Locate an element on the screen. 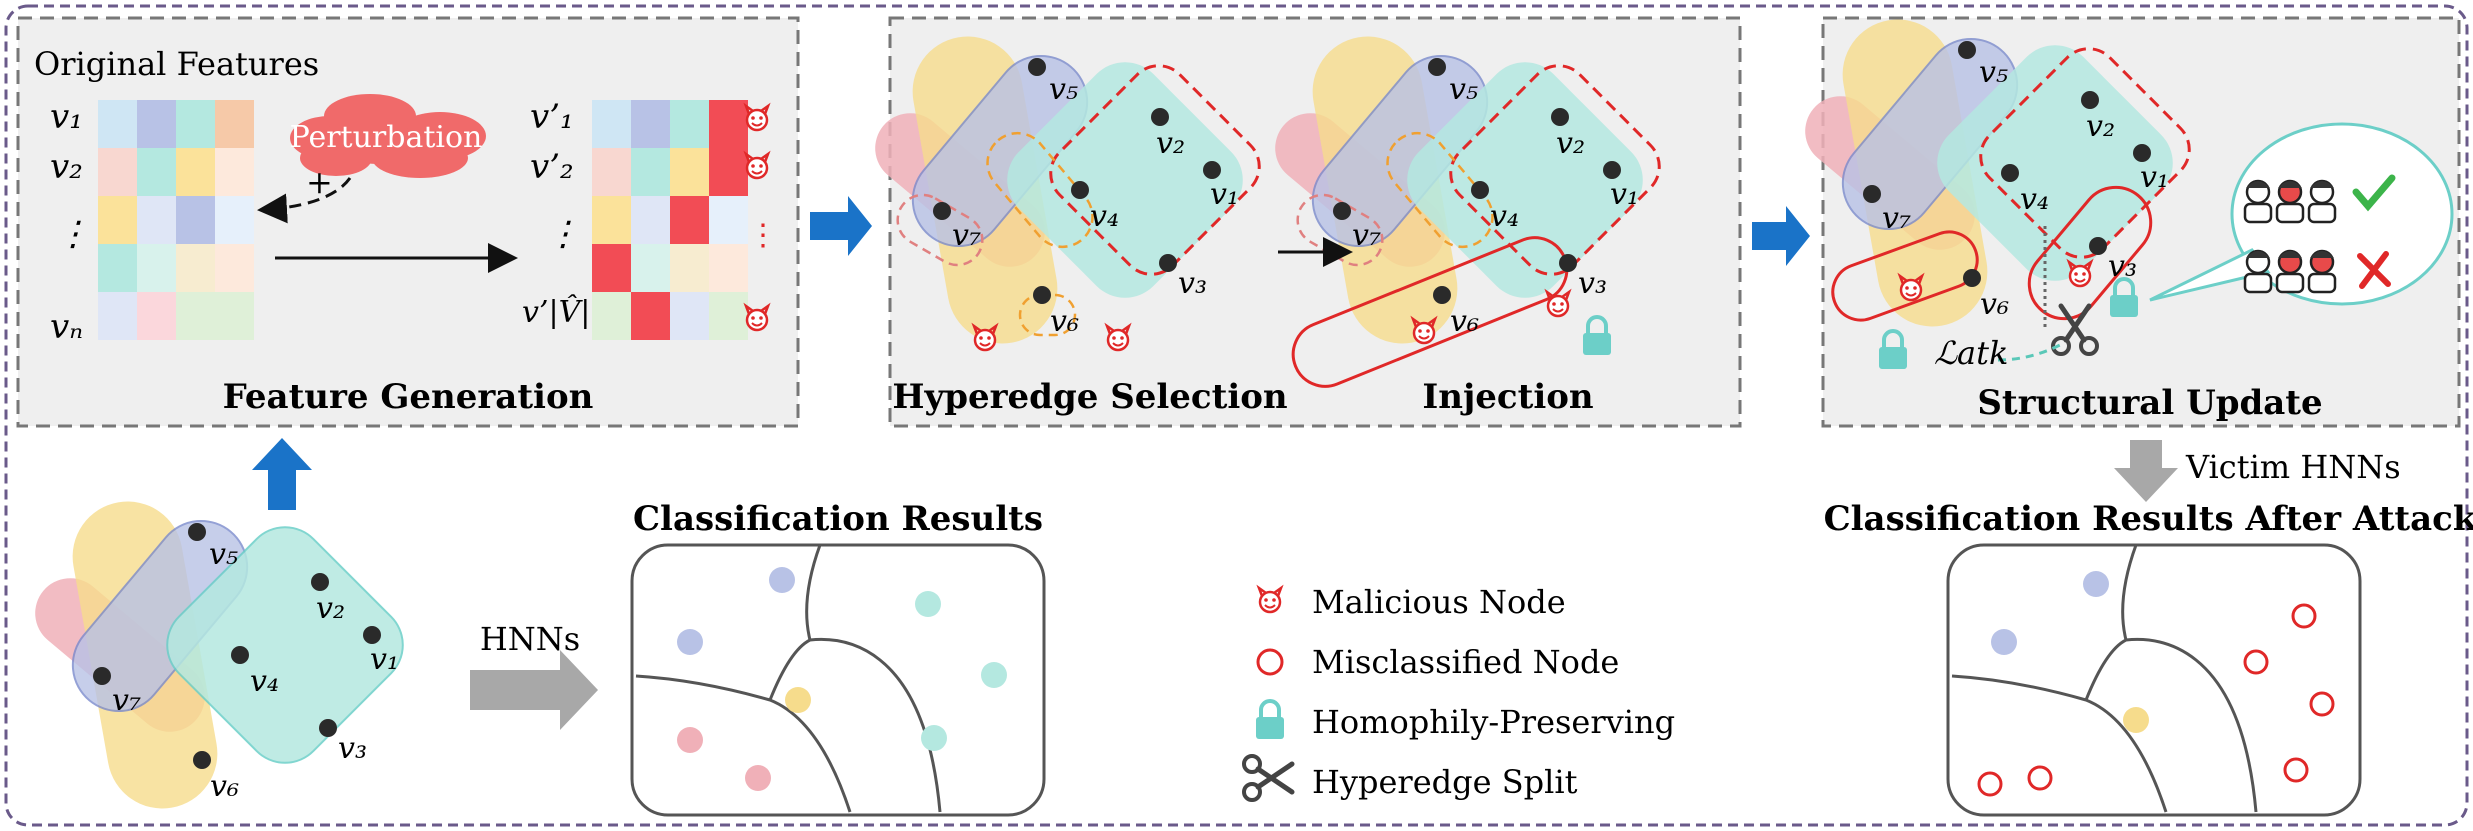 The image size is (2473, 831). row-label: v’₁ is located at coordinates (552, 117).